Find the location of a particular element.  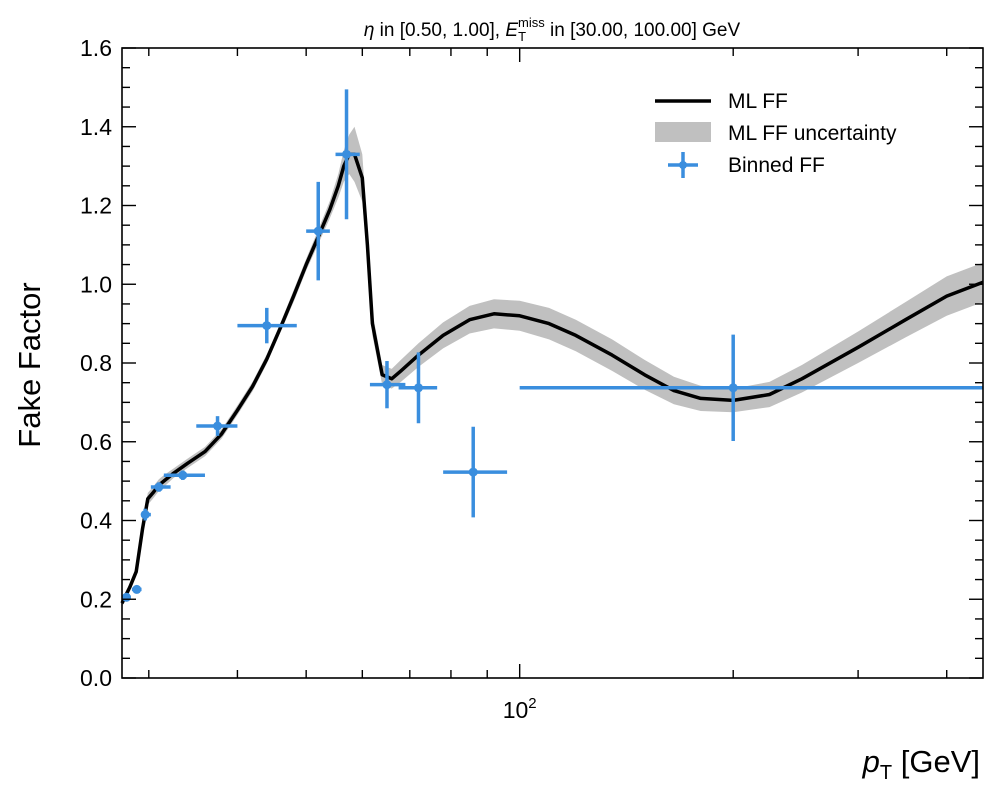

x-axis-title-sub: T is located at coordinates (886, 773).